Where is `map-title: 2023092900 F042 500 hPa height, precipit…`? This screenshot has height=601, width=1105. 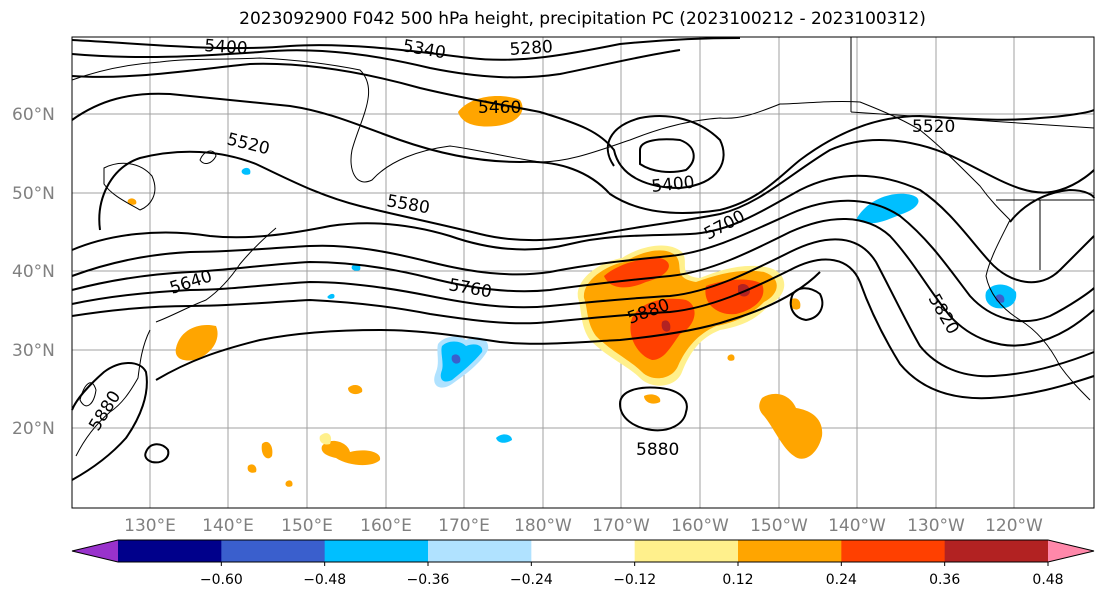 map-title: 2023092900 F042 500 hPa height, precipit… is located at coordinates (582, 19).